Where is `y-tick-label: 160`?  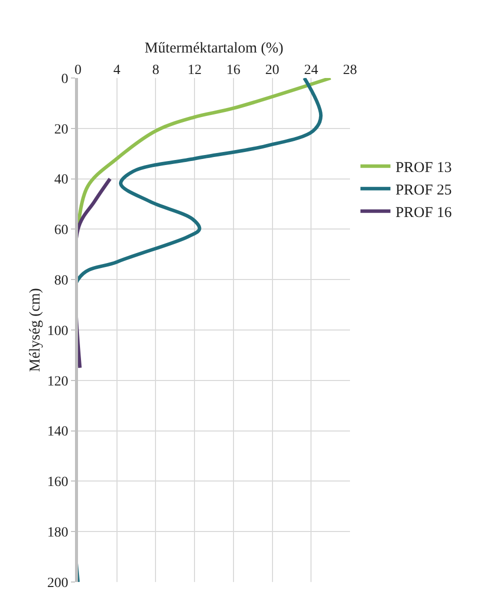 y-tick-label: 160 is located at coordinates (57, 482).